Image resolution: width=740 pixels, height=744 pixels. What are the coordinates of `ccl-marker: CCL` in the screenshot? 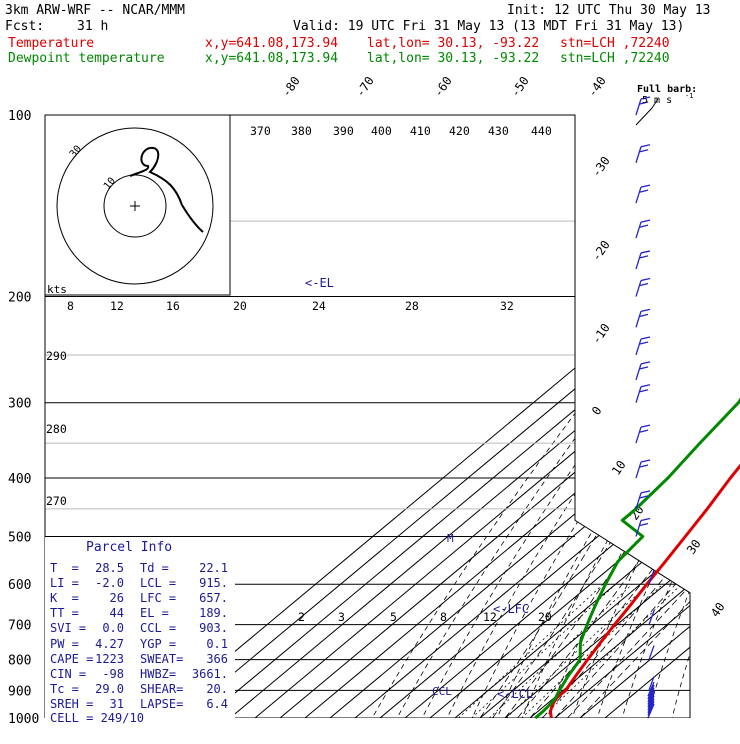 It's located at (442, 691).